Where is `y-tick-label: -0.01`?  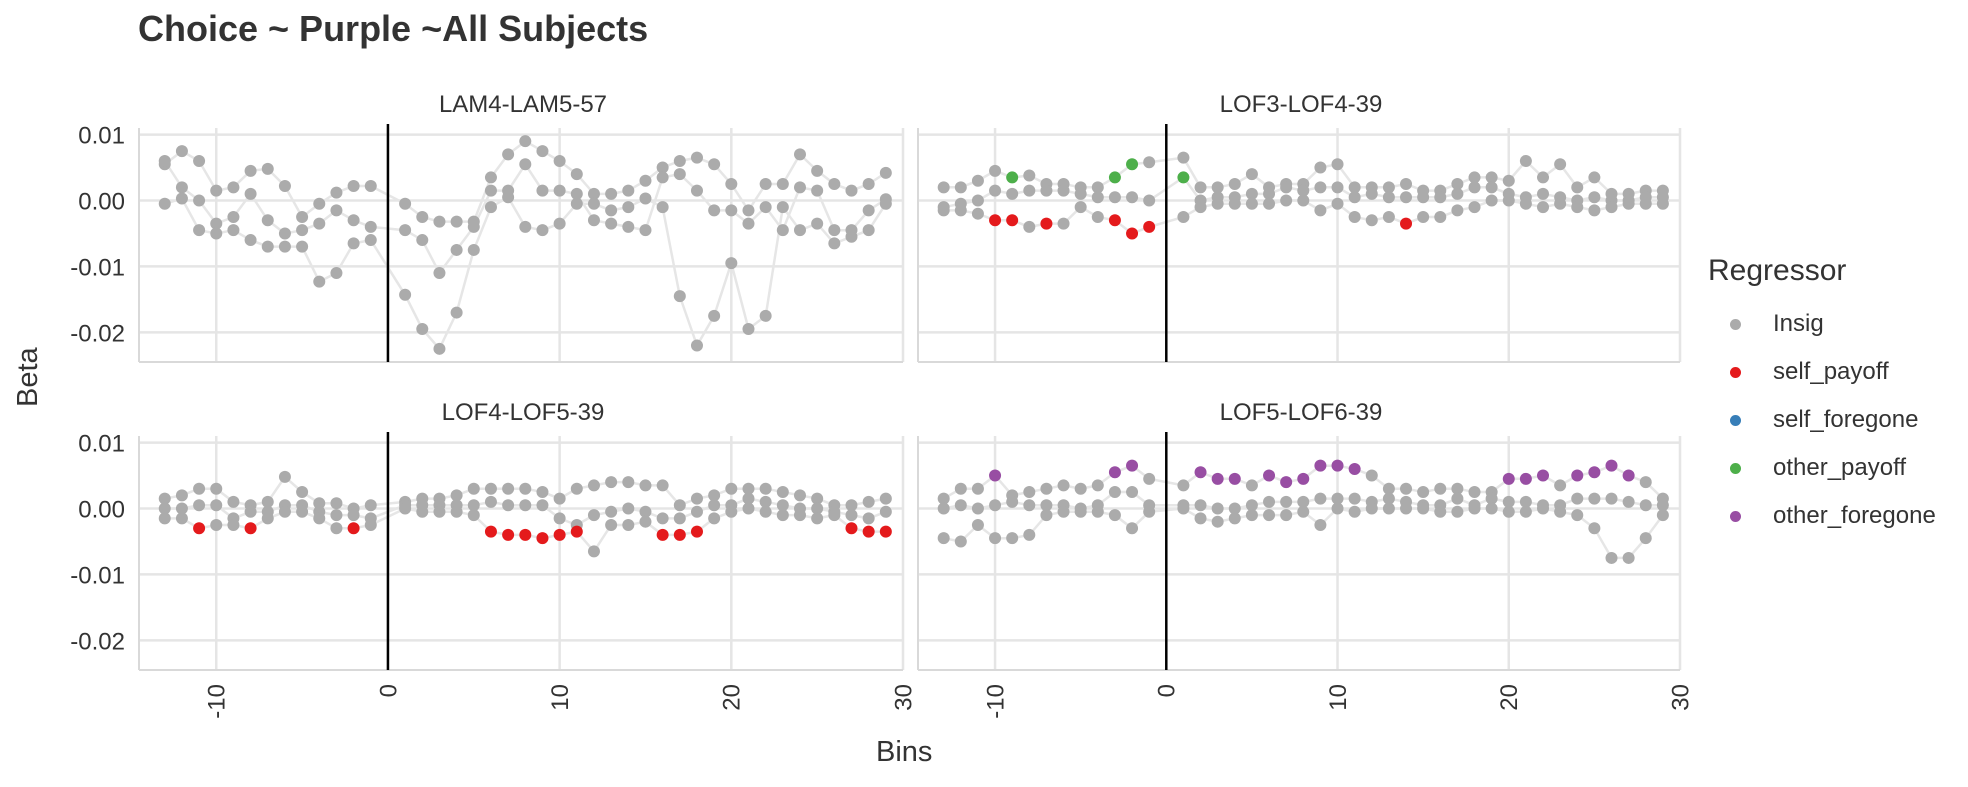 y-tick-label: -0.01 is located at coordinates (97, 575).